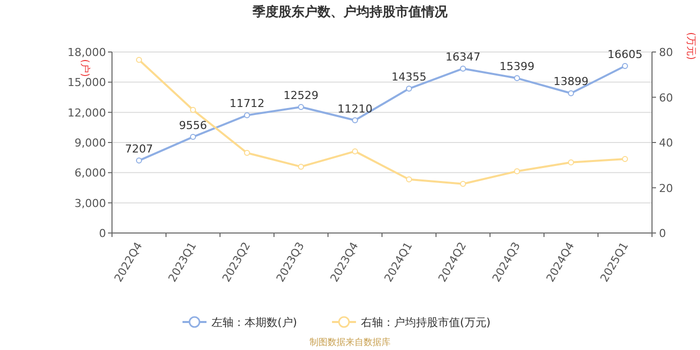  Describe the element at coordinates (350, 12) in the screenshot. I see `chart-title: 季度股东户数、户均持股市值情况` at that location.